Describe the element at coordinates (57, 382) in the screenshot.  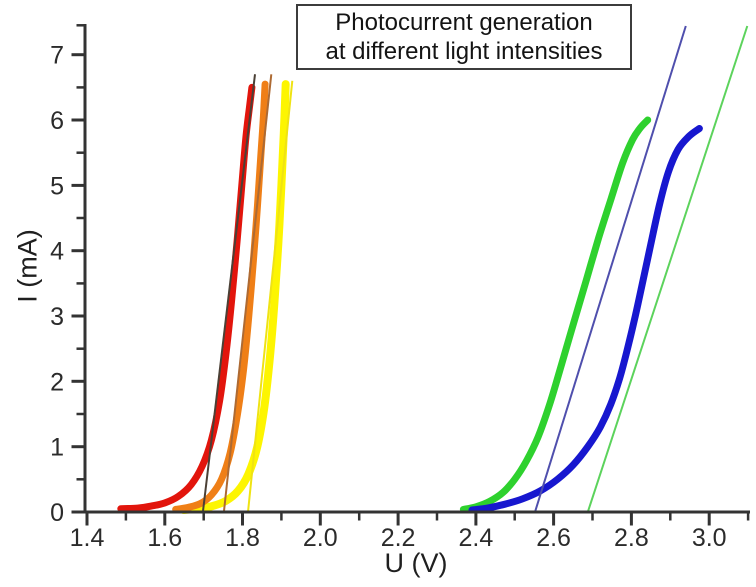
I see `y-tick-label: 2` at that location.